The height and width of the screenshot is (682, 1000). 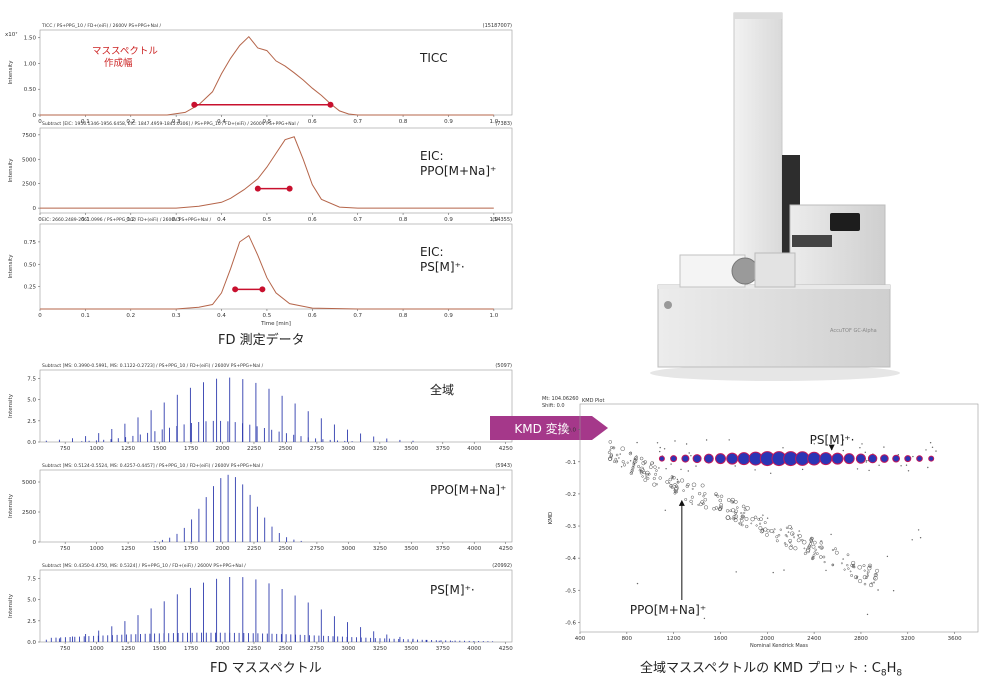 What do you see at coordinates (30, 288) in the screenshot?
I see `y-tick-label: 0.25` at bounding box center [30, 288].